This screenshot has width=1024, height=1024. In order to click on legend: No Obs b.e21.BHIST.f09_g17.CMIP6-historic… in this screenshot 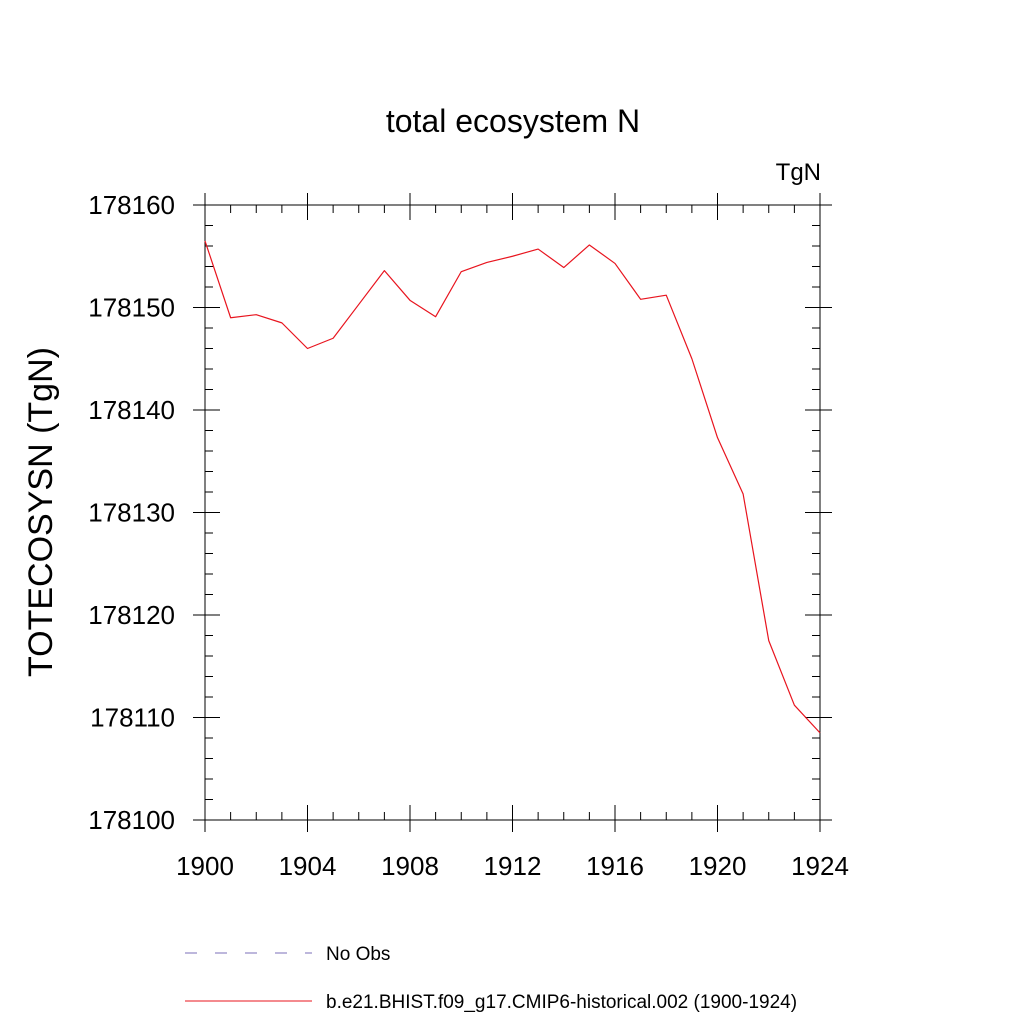, I will do `click(491, 978)`.